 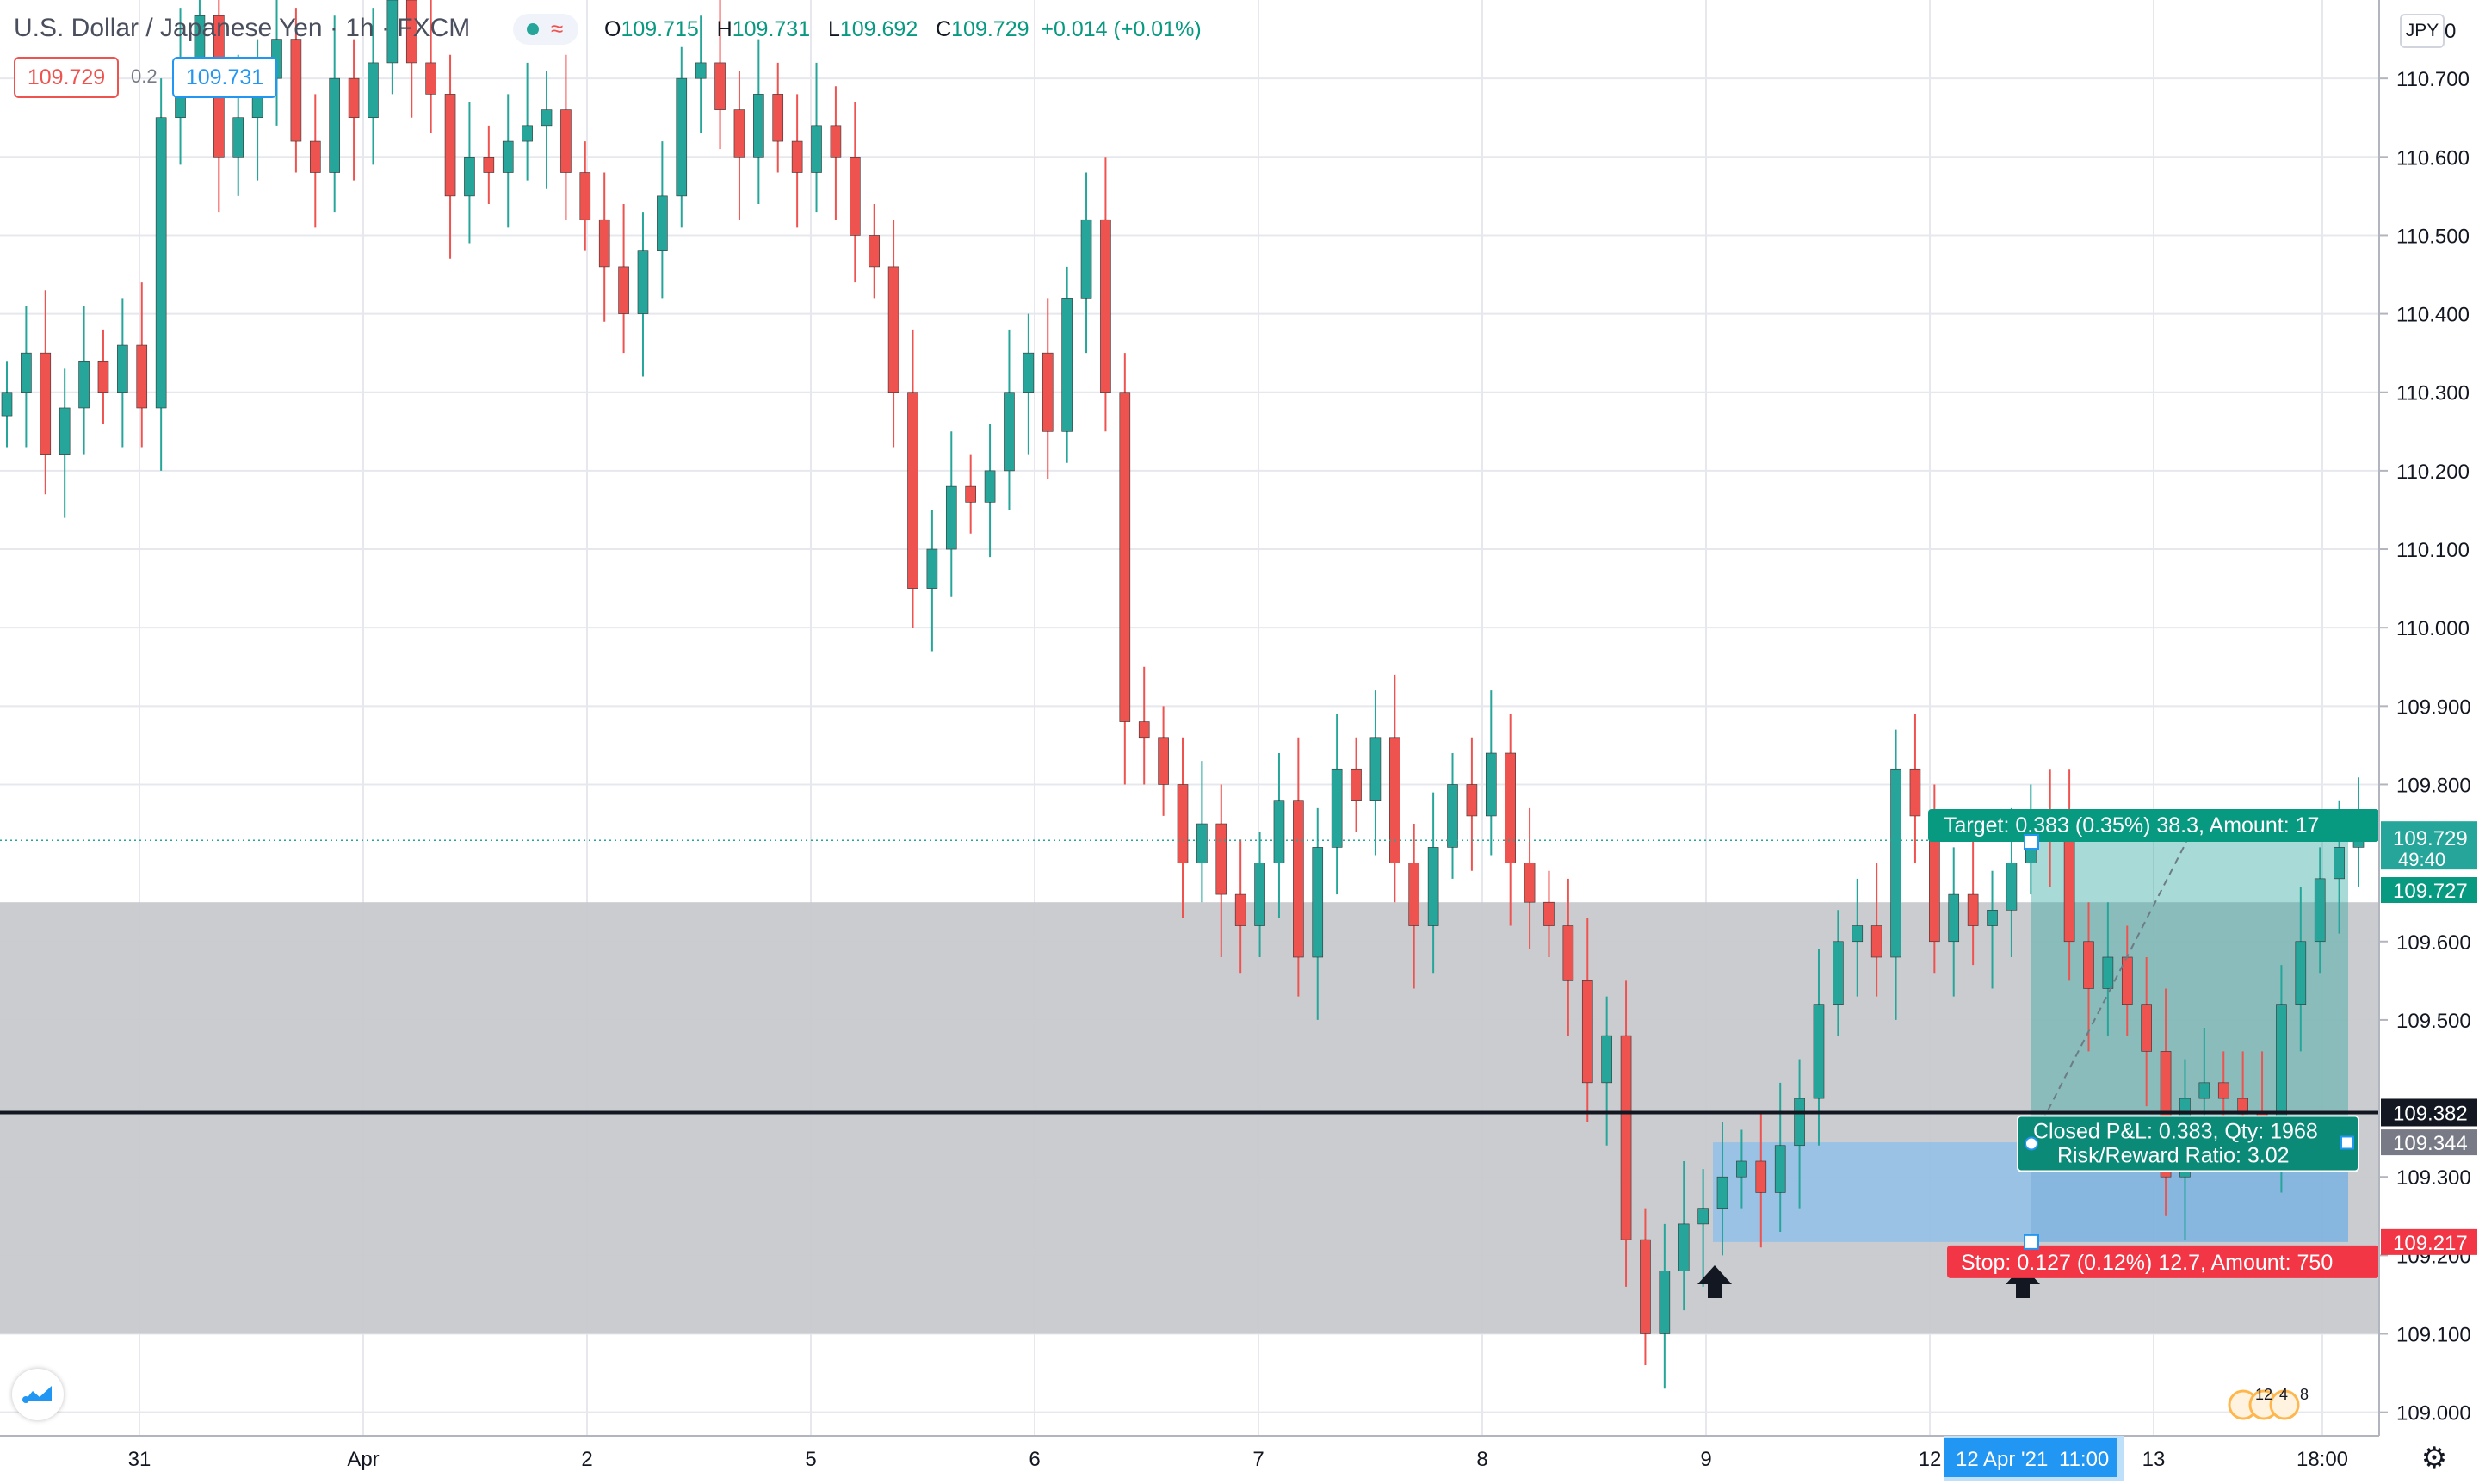 What do you see at coordinates (2421, 859) in the screenshot?
I see `bar-countdown: 49:40` at bounding box center [2421, 859].